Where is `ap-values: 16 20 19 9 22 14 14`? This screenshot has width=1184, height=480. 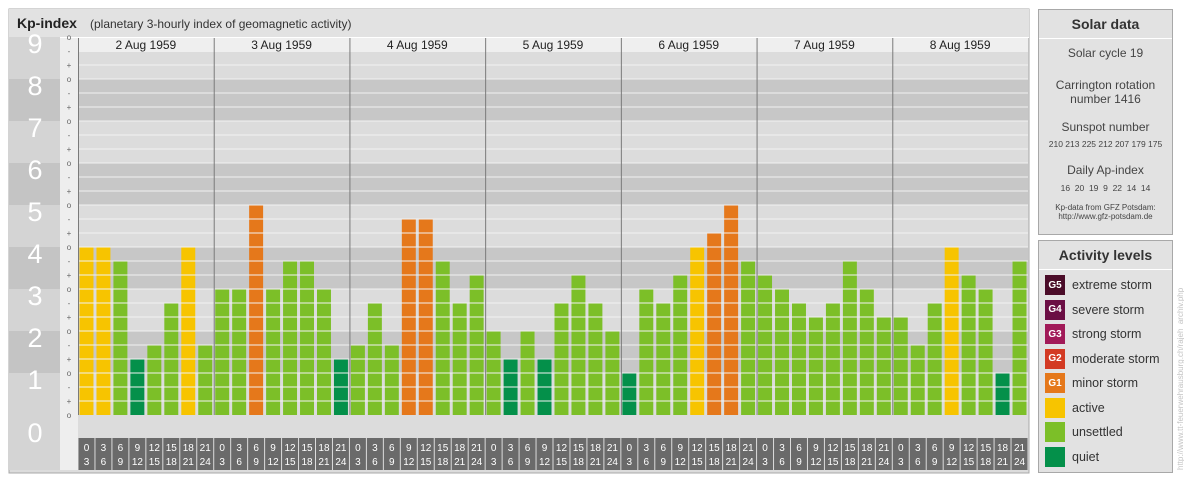 ap-values: 16 20 19 9 22 14 14 is located at coordinates (1105, 188).